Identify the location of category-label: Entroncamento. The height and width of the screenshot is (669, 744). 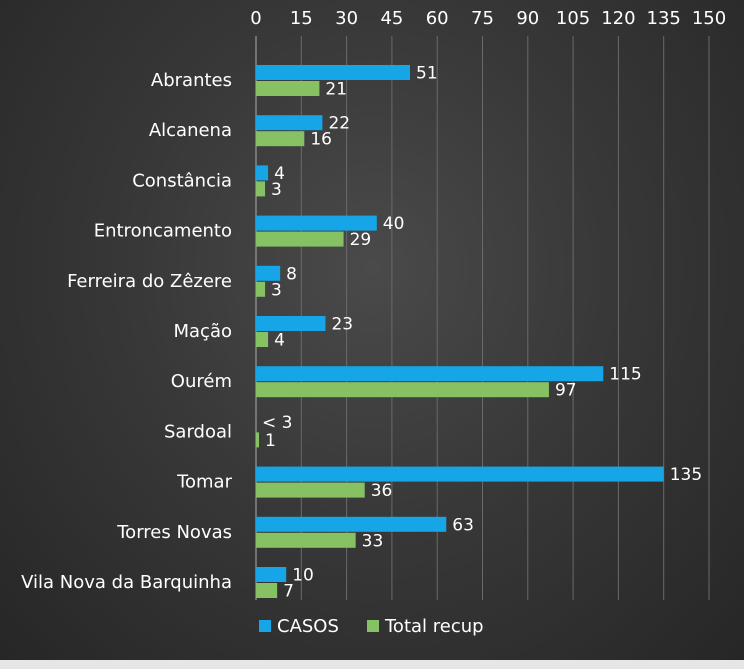
(163, 231).